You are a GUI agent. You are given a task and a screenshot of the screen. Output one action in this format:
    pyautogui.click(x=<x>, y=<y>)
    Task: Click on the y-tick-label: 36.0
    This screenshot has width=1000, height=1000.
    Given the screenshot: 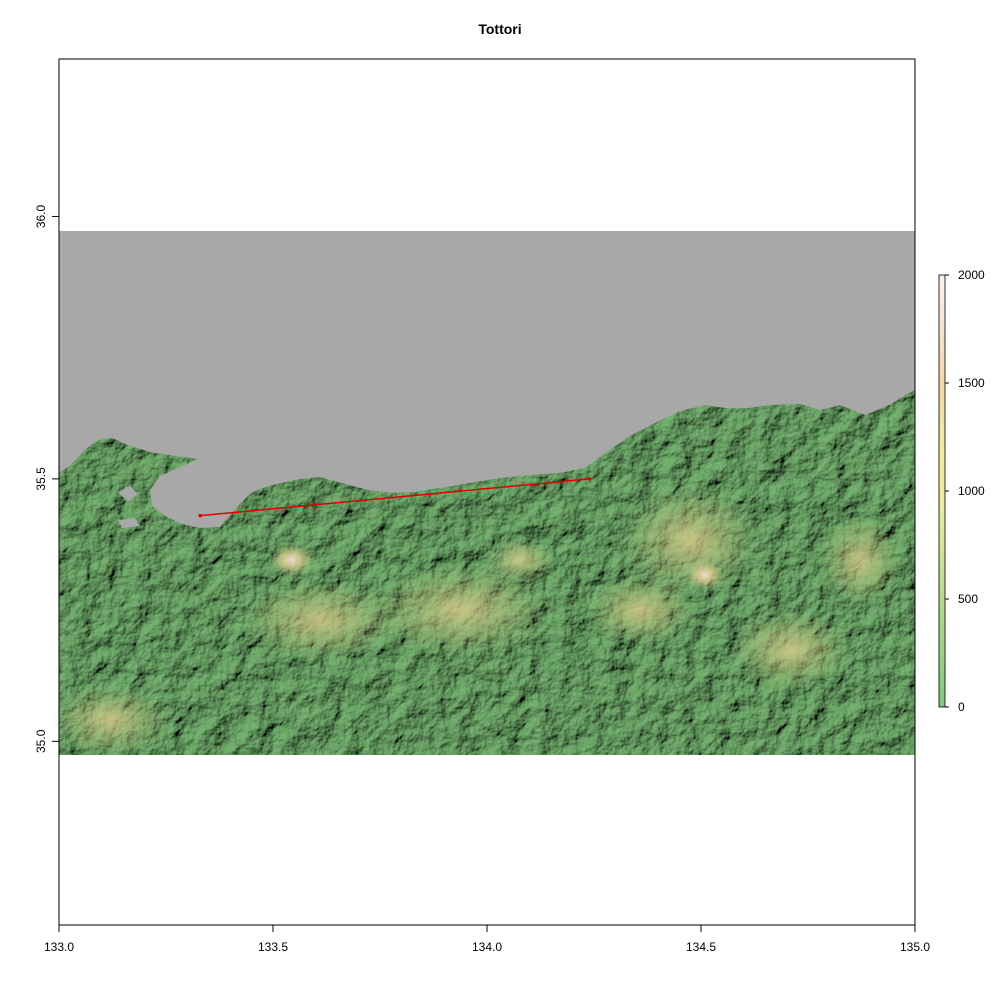 What is the action you would take?
    pyautogui.click(x=41, y=216)
    